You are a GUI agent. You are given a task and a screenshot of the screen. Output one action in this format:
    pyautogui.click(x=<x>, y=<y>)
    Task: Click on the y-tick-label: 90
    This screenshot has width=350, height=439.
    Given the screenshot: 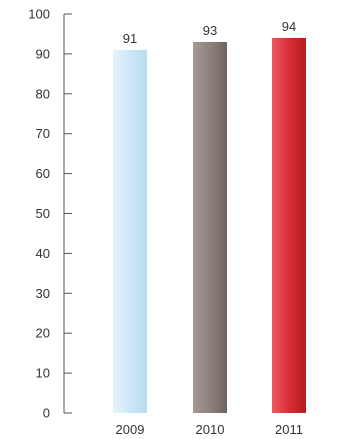 What is the action you would take?
    pyautogui.click(x=43, y=53)
    